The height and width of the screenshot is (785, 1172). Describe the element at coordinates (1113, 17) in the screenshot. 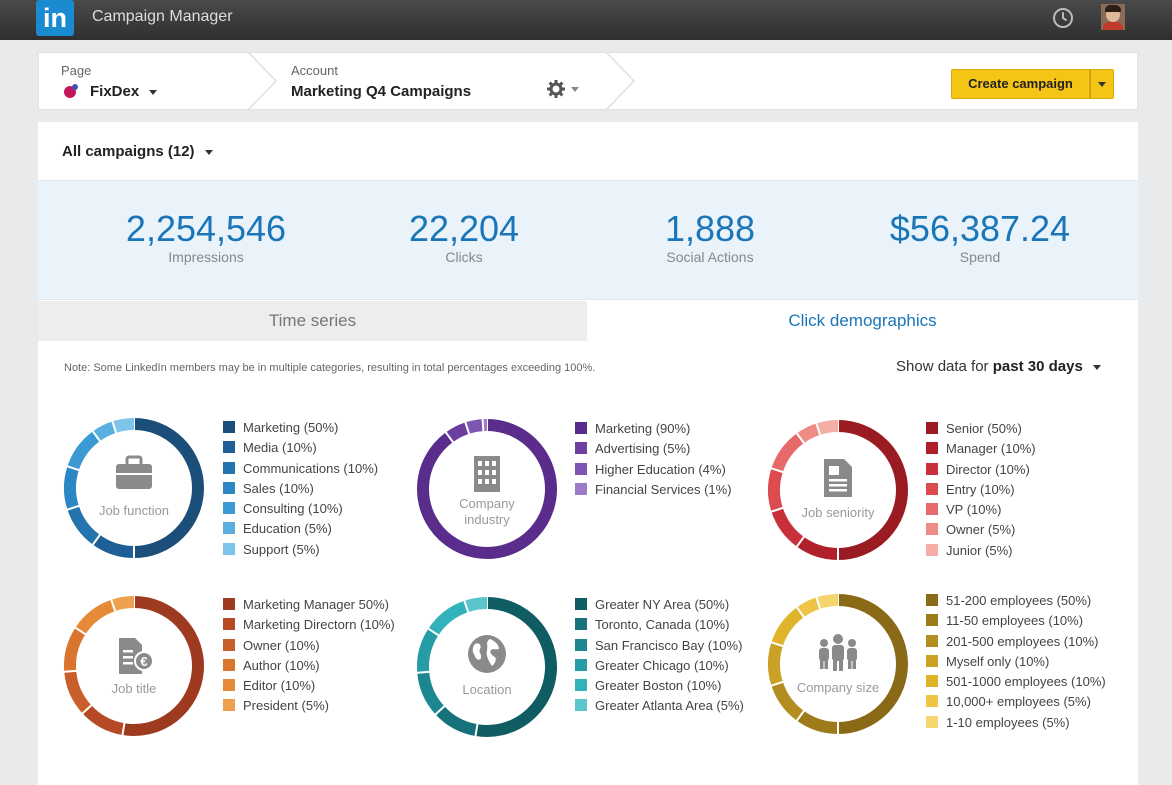

I see `user-avatar` at that location.